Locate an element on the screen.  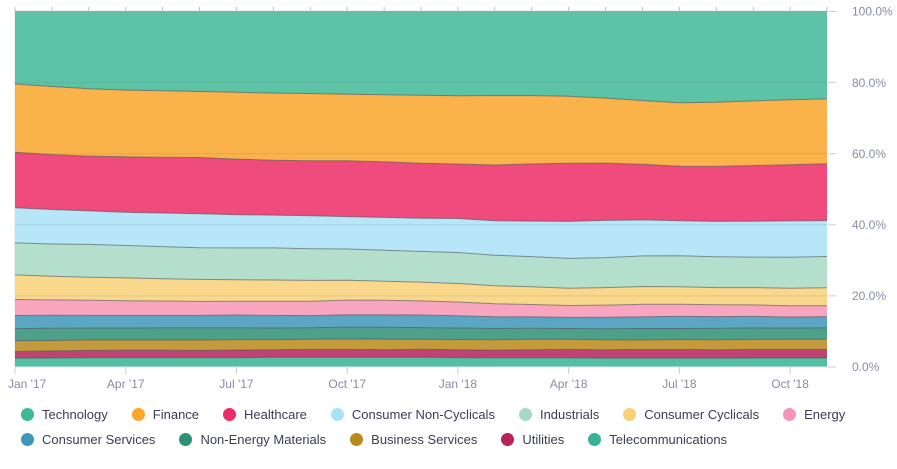
legend-item-finance: Finance is located at coordinates (165, 414).